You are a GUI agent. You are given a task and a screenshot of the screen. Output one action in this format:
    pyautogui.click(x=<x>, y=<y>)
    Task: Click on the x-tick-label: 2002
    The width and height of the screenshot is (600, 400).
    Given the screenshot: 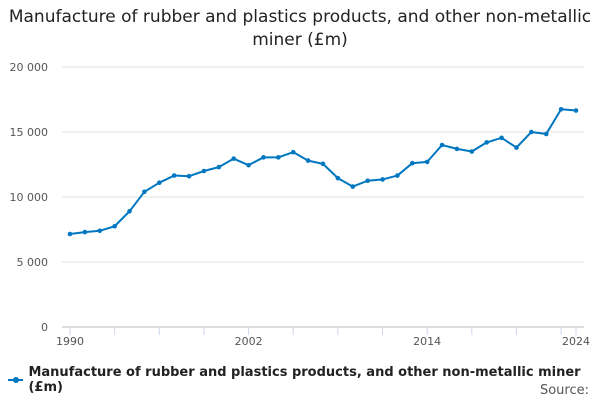 What is the action you would take?
    pyautogui.click(x=249, y=341)
    